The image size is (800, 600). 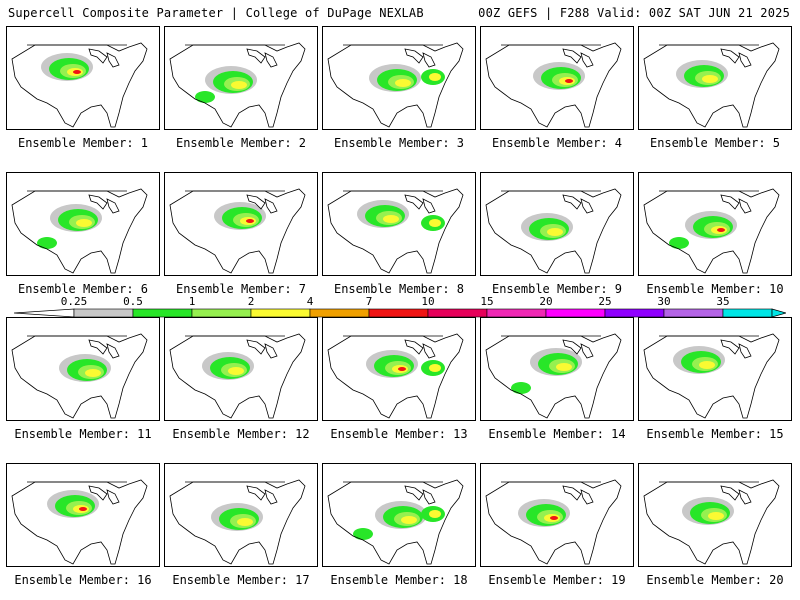 What do you see at coordinates (546, 301) in the screenshot?
I see `colorbar-tick-label: 20` at bounding box center [546, 301].